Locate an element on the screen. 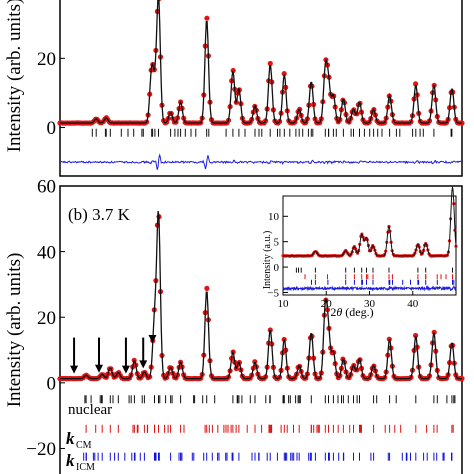 The width and height of the screenshot is (474, 474). nuclear-label: nuclear is located at coordinates (90, 410).